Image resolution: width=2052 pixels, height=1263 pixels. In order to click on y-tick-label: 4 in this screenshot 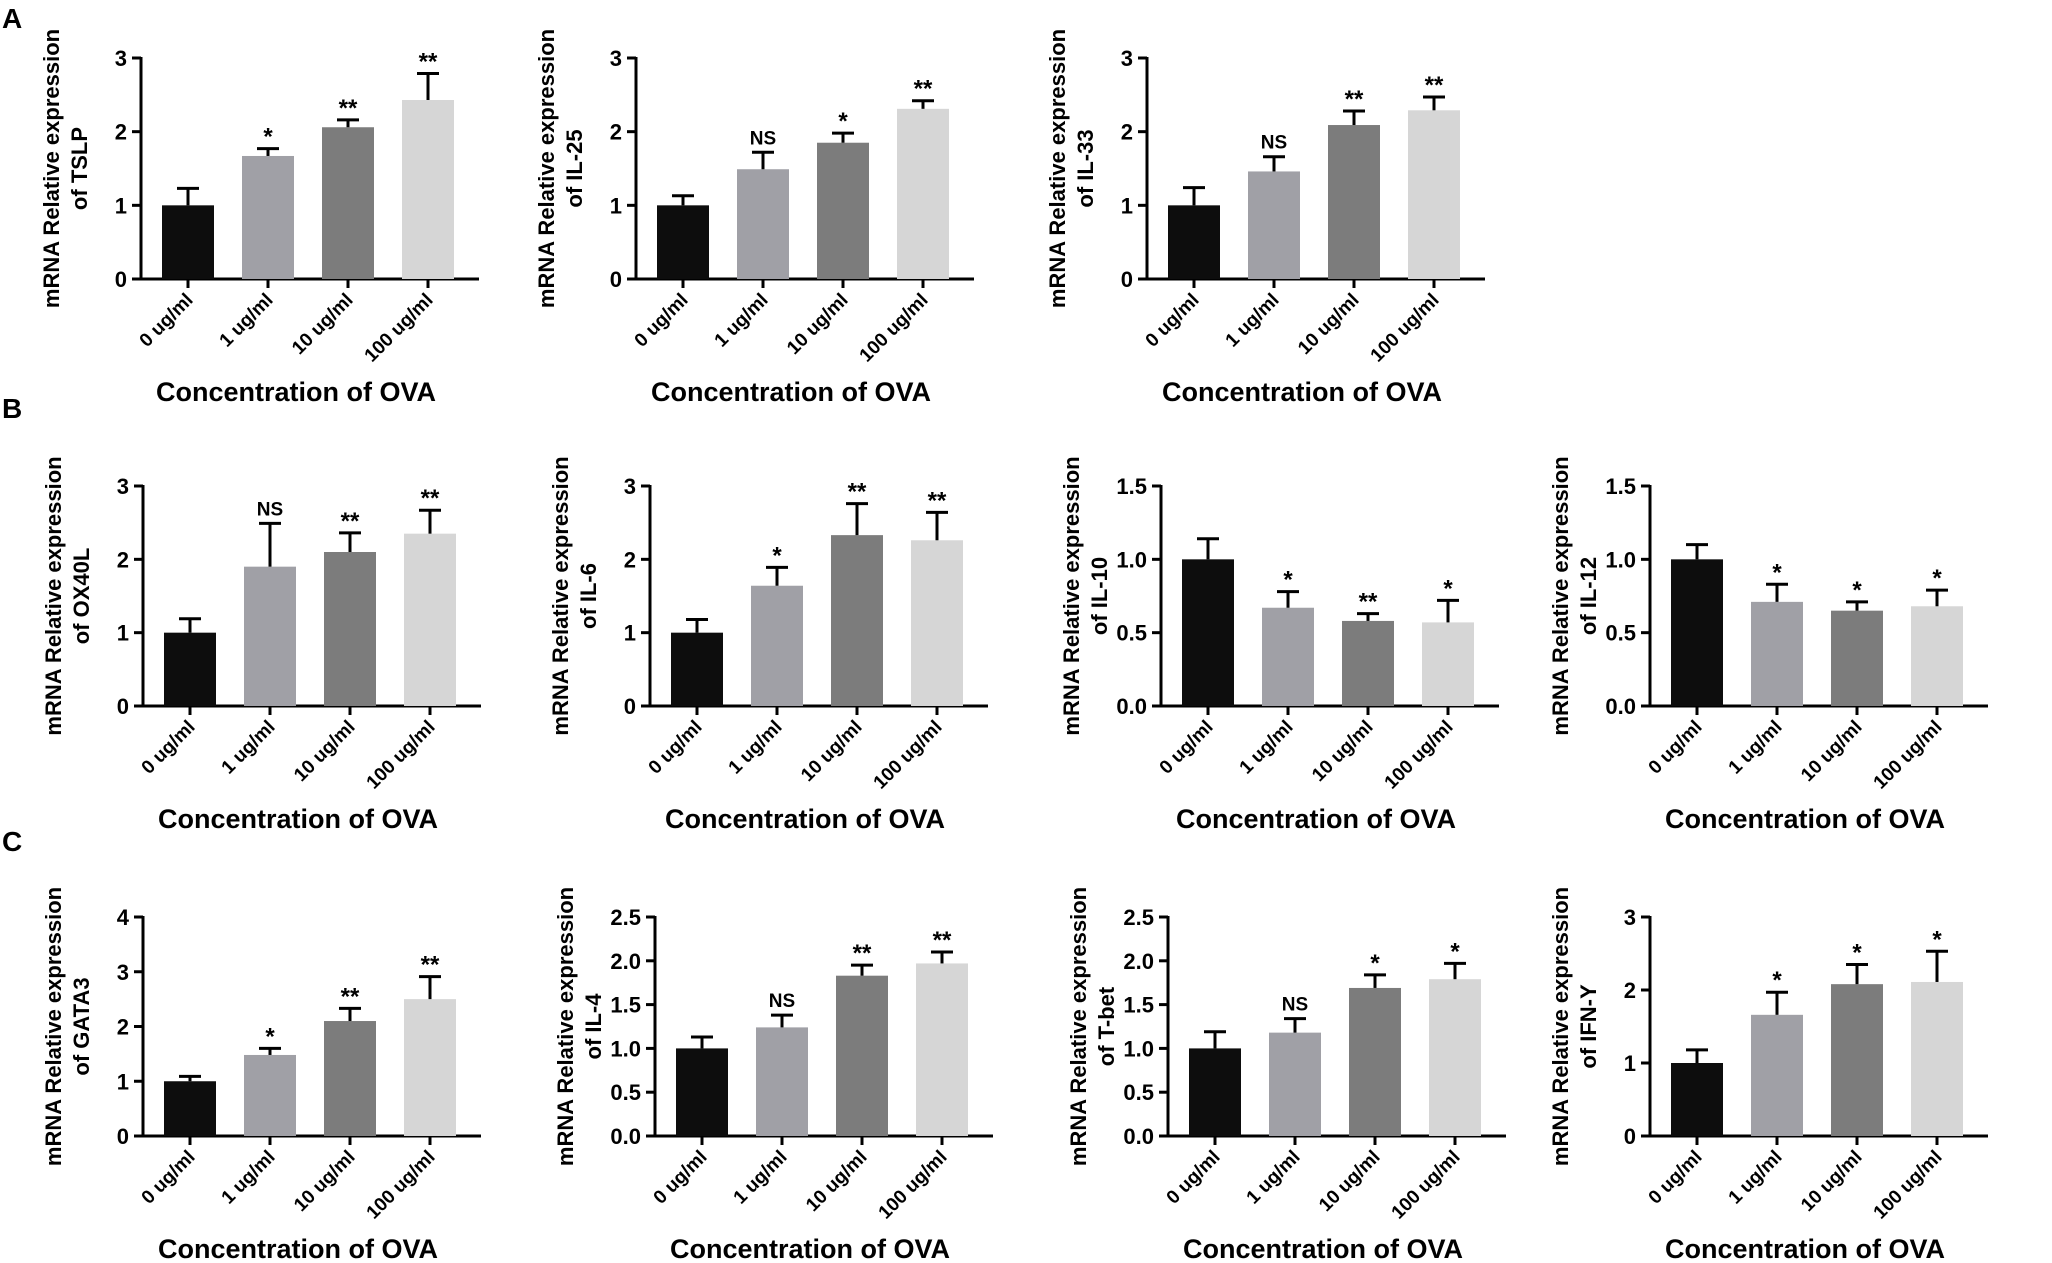, I will do `click(123, 917)`.